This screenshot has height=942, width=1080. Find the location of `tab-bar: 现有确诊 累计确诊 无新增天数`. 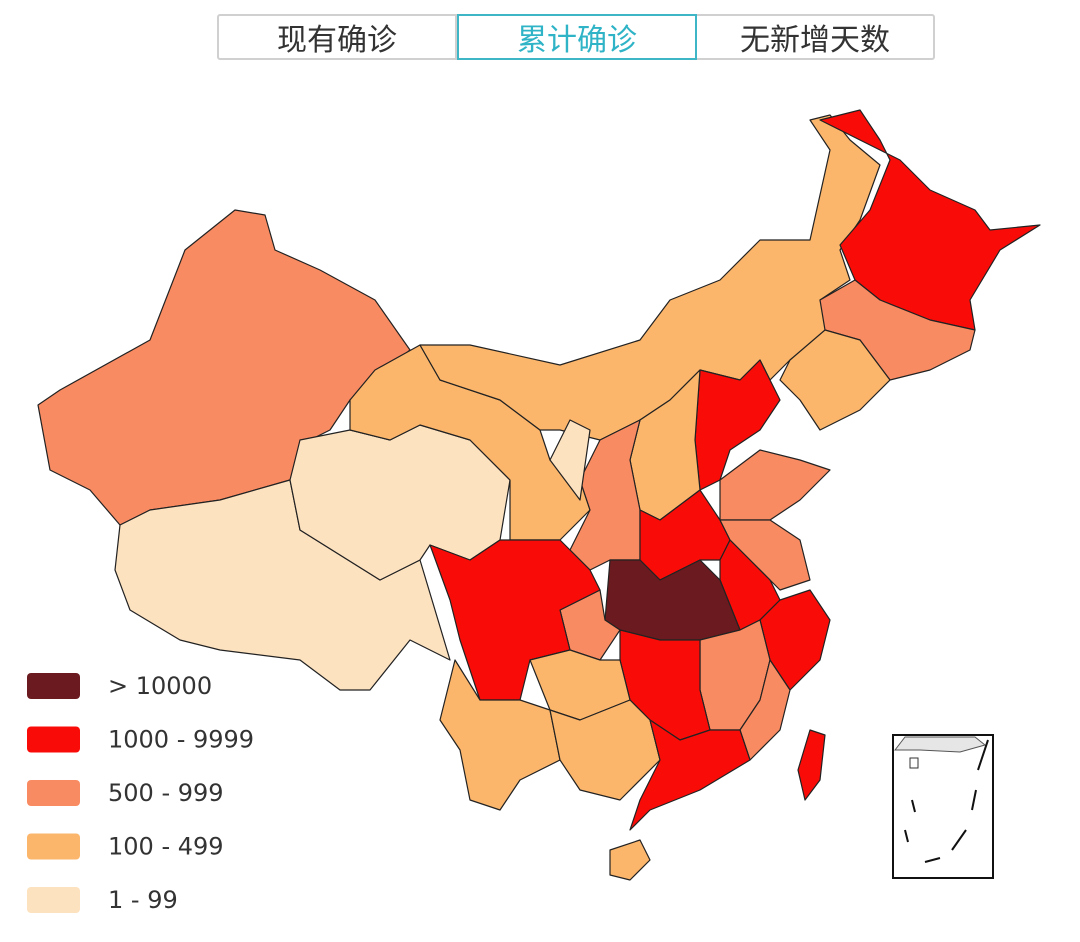

tab-bar: 现有确诊 累计确诊 无新增天数 is located at coordinates (576, 37).